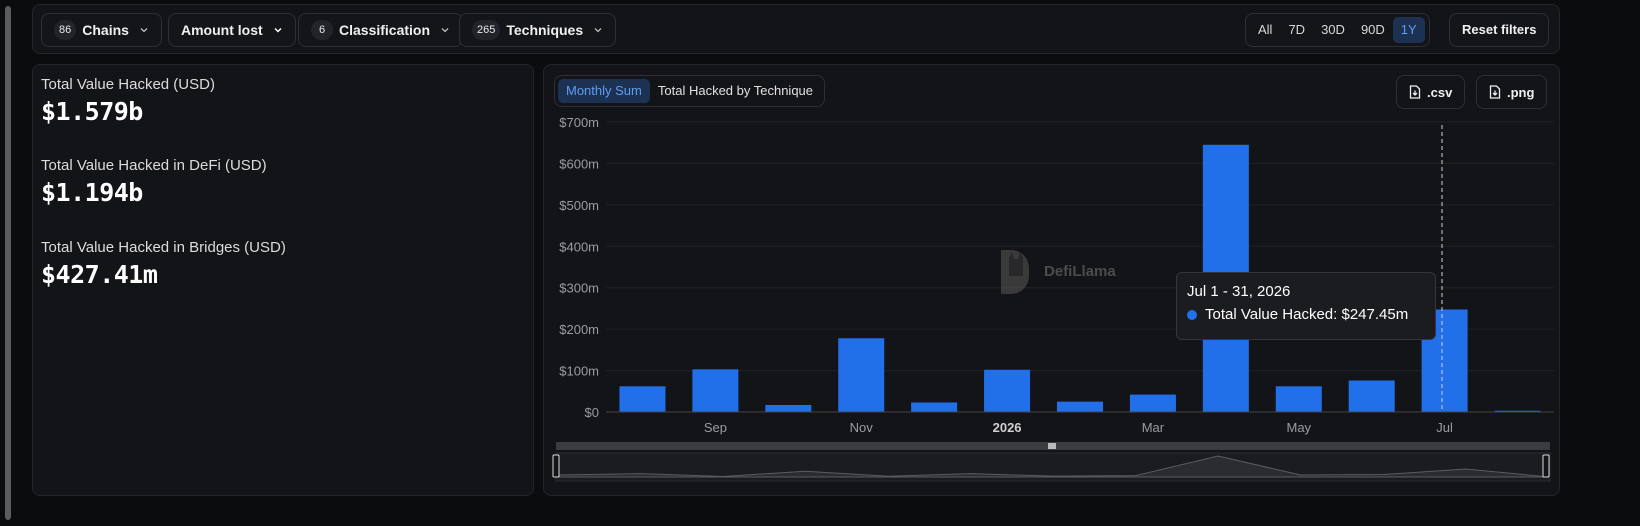  I want to click on time-range-selector: All 7D 30D 90D 1Y, so click(1337, 30).